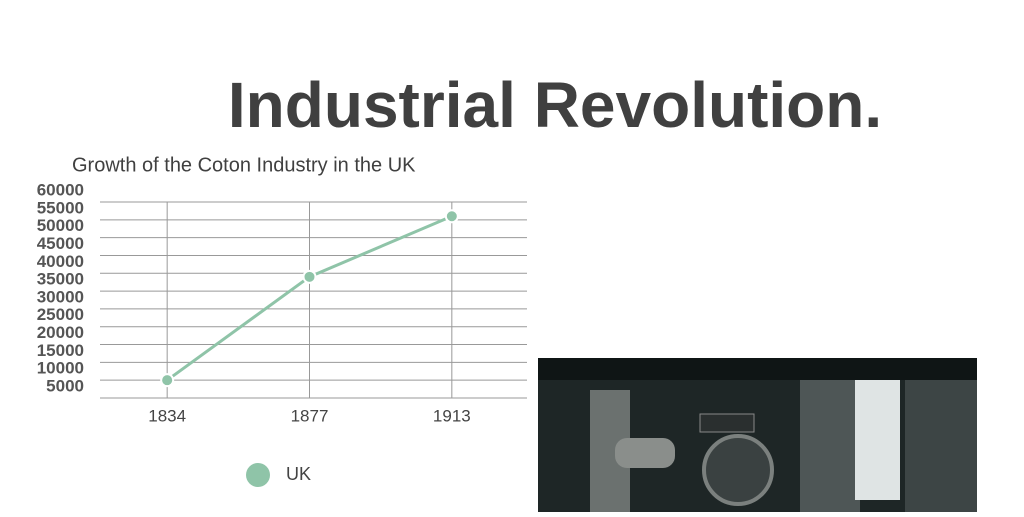 The height and width of the screenshot is (517, 1024). What do you see at coordinates (65, 385) in the screenshot?
I see `y-tick-label: 5000` at bounding box center [65, 385].